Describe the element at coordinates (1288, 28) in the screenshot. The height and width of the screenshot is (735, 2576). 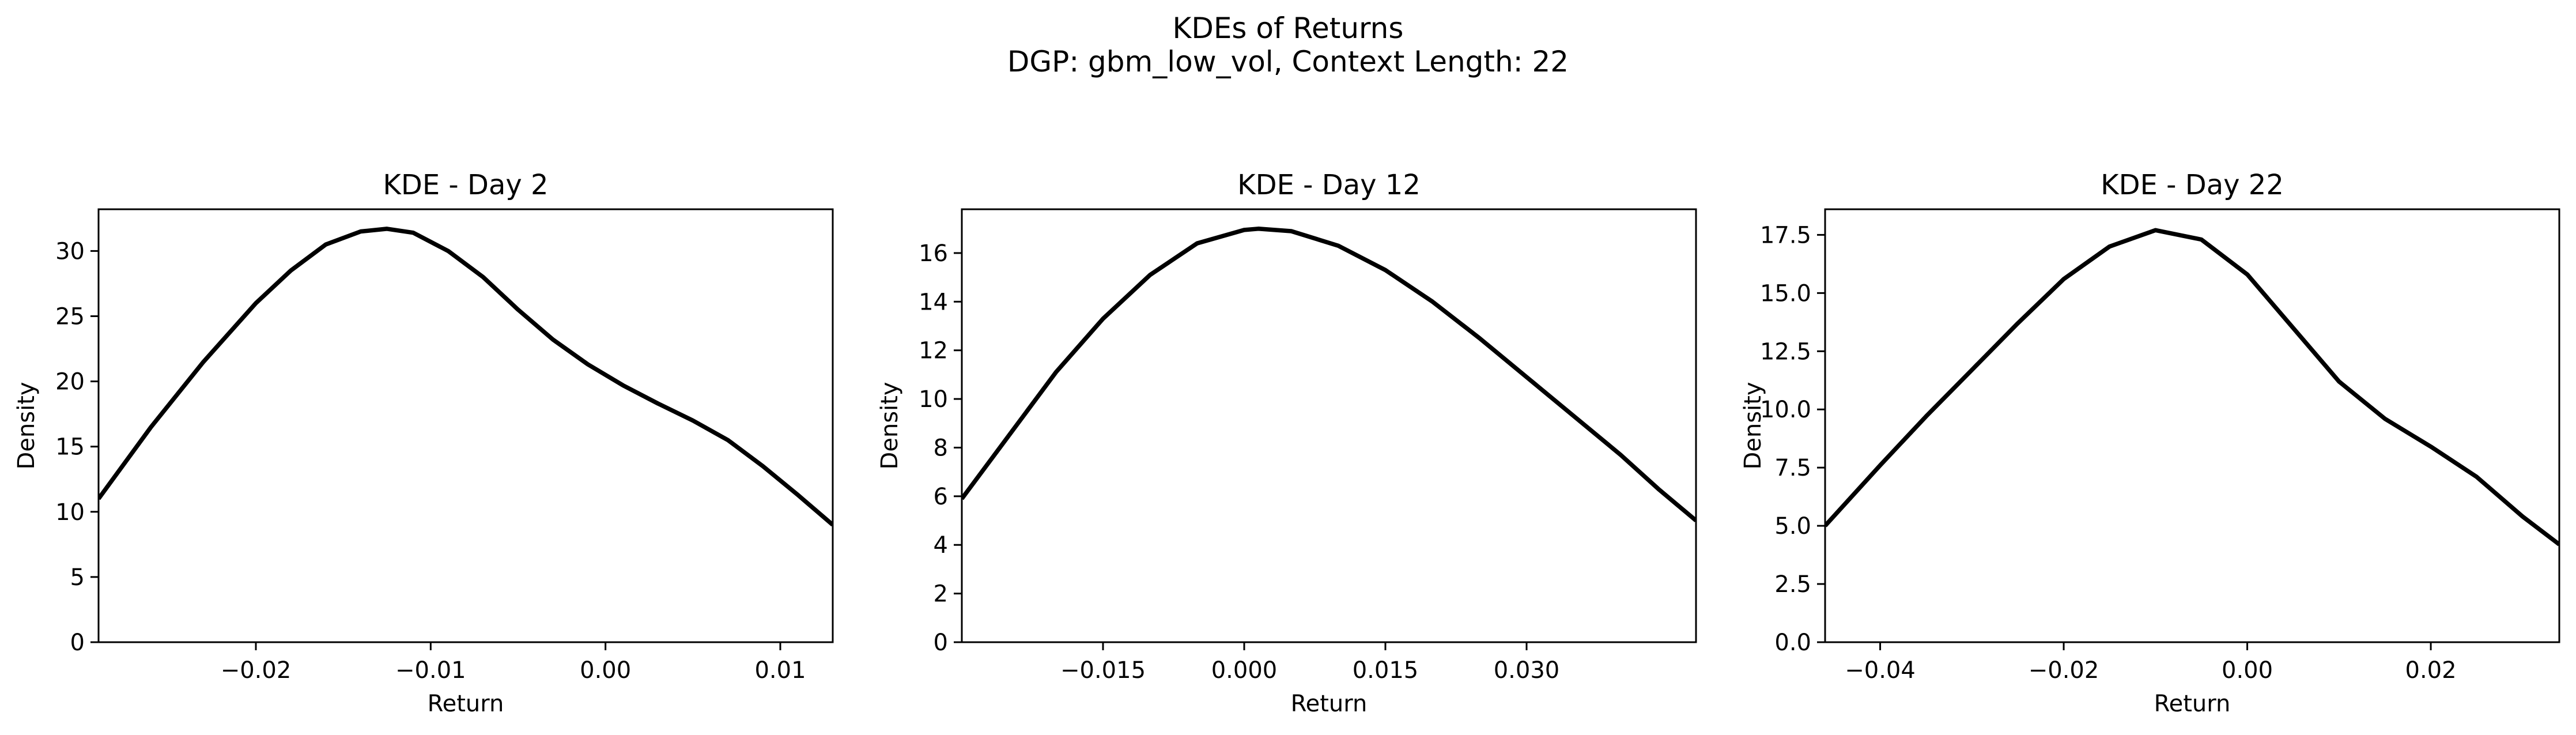
I see `figure-title: KDEs of Returns` at that location.